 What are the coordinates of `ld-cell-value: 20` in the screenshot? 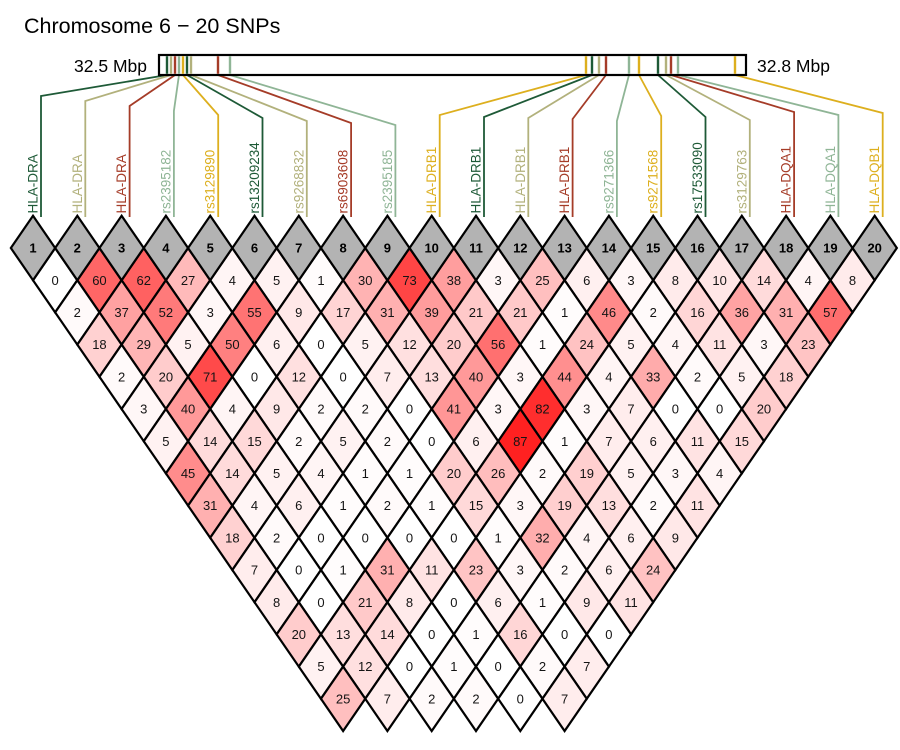 It's located at (454, 473).